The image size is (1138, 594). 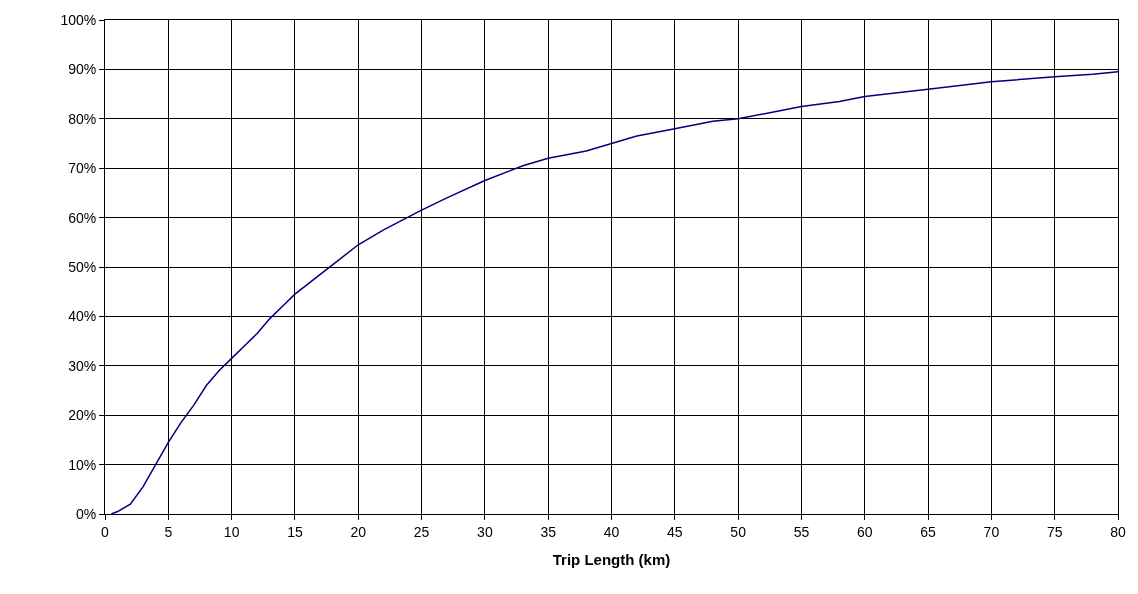 What do you see at coordinates (358, 531) in the screenshot?
I see `x-tick-label: 20` at bounding box center [358, 531].